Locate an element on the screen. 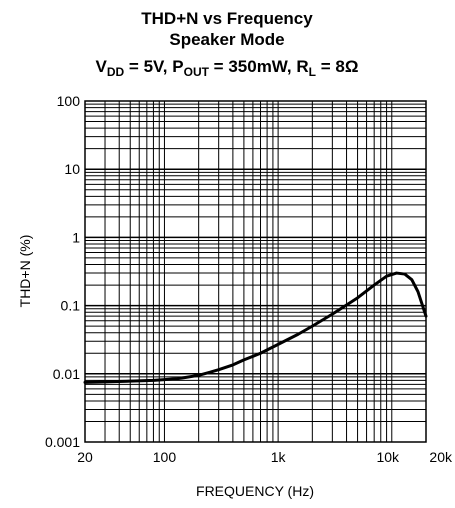 The height and width of the screenshot is (508, 455). x-tick-labels: 20 100 1k 10k 20k is located at coordinates (265, 457).